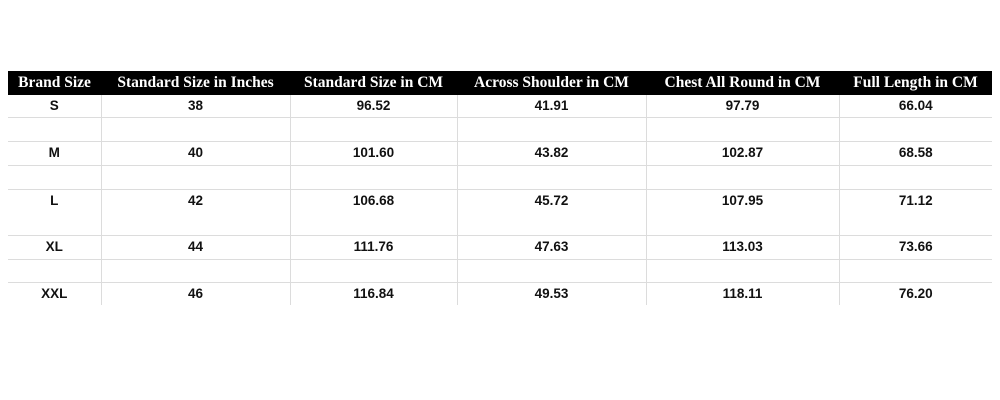 The height and width of the screenshot is (400, 1000). What do you see at coordinates (551, 106) in the screenshot?
I see `table-cell: 41.91` at bounding box center [551, 106].